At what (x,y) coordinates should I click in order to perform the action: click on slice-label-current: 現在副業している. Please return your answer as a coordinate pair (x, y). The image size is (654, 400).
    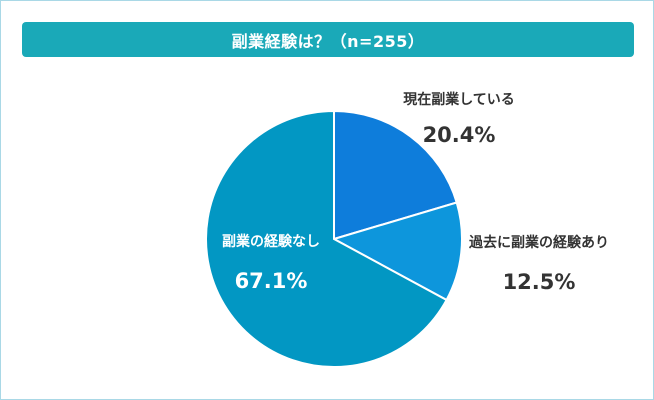
    Looking at the image, I should click on (459, 99).